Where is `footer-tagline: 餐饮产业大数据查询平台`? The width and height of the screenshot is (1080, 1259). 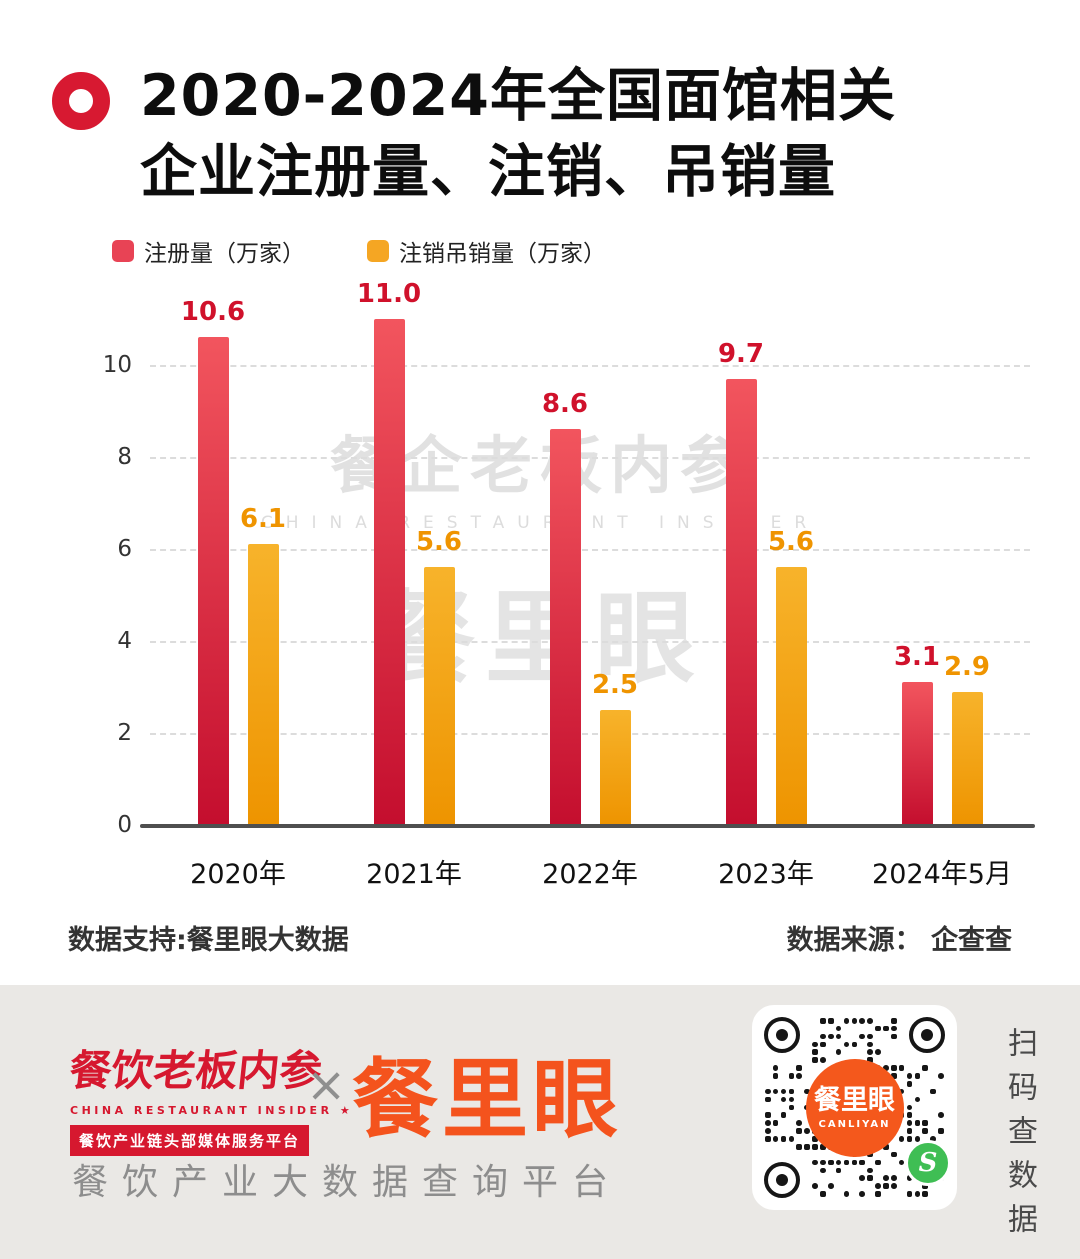 footer-tagline: 餐饮产业大数据查询平台 is located at coordinates (347, 1182).